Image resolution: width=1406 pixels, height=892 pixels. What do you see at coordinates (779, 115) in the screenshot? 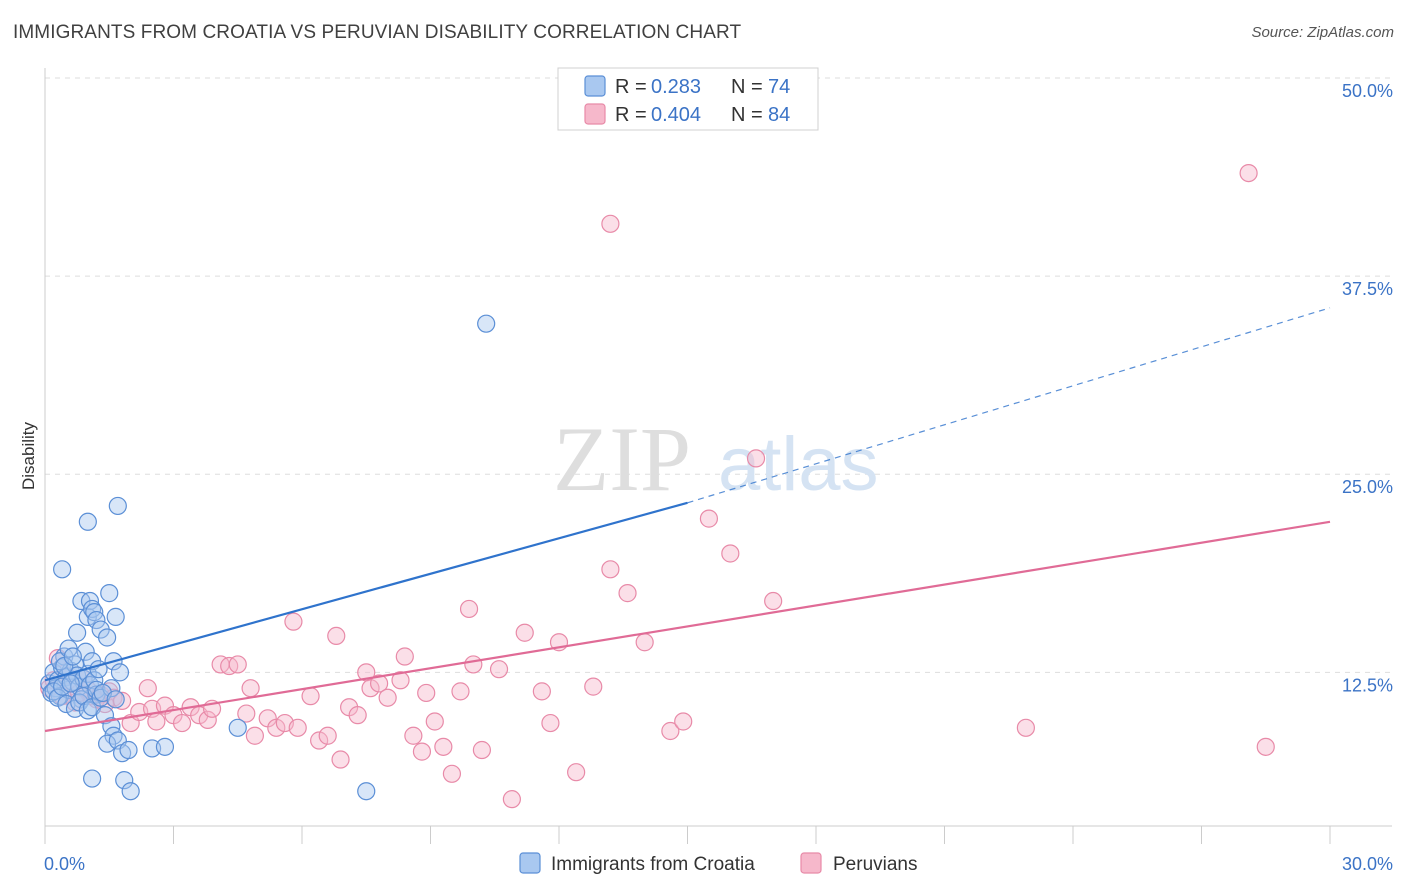
I see `legend-n-value-peruvians: 84` at bounding box center [779, 115].